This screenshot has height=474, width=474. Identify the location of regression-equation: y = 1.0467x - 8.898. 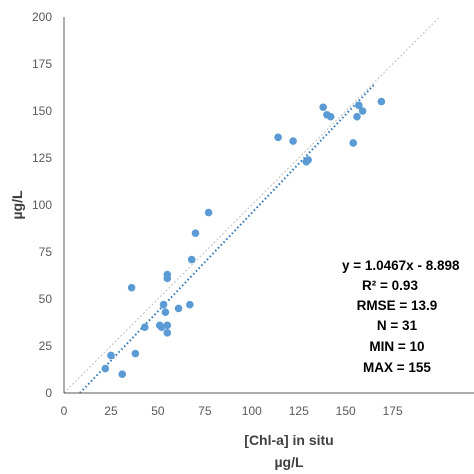
(401, 265).